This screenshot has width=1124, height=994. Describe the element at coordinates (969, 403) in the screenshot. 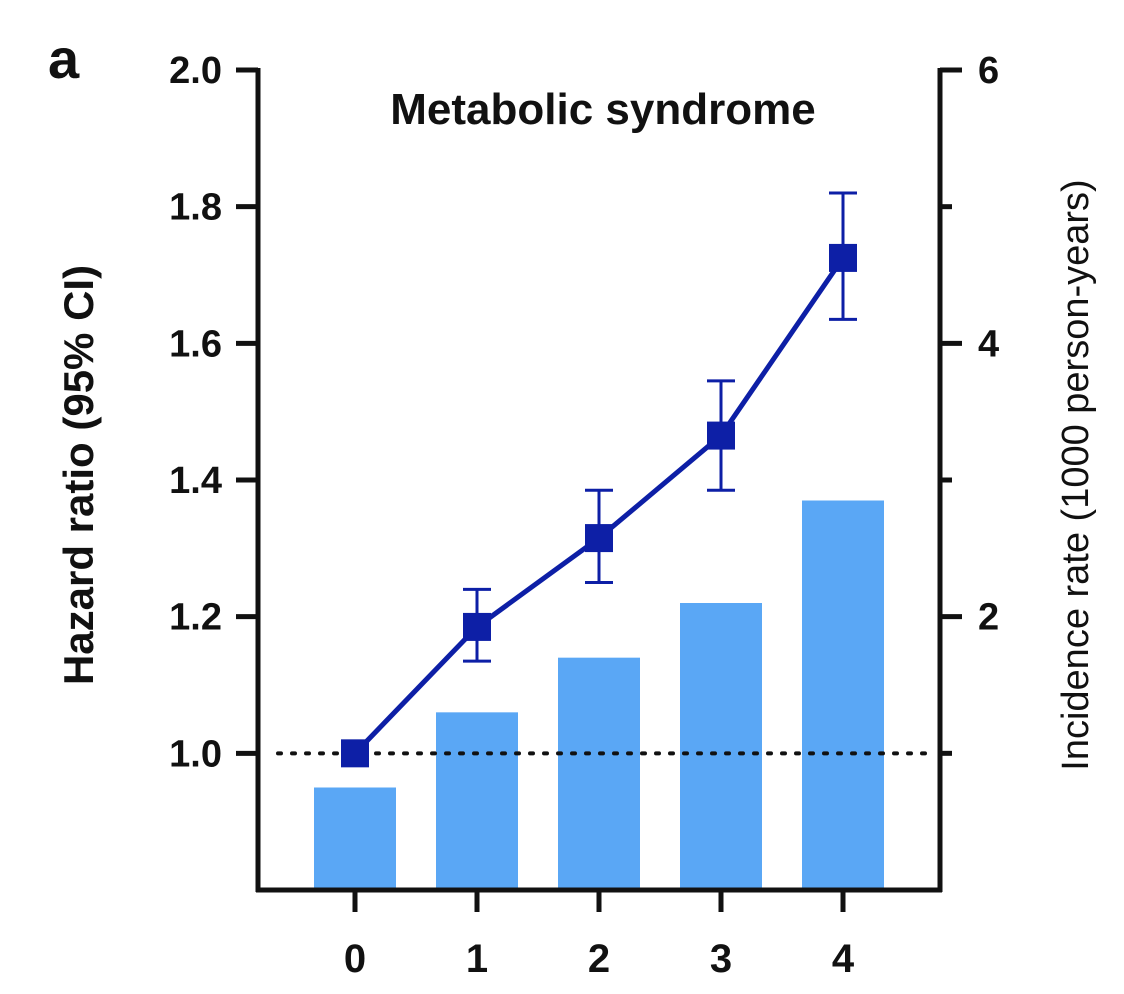

I see `right-ticks: 2 4 6` at that location.